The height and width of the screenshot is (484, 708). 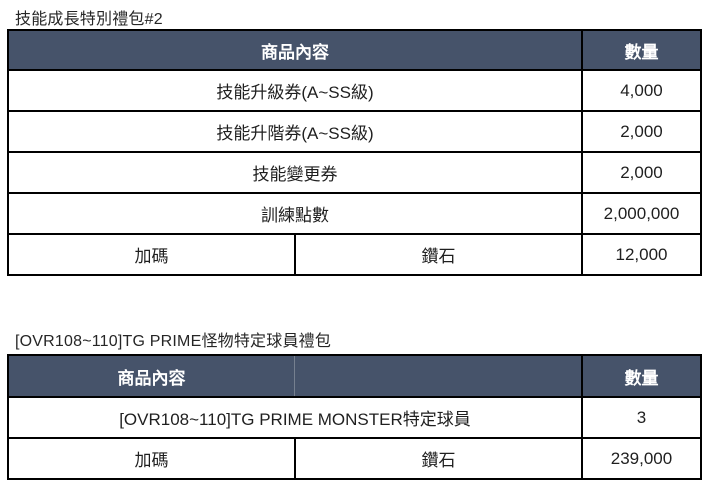 I want to click on product-name-cell: 技能升級券(A~SS級), so click(x=295, y=92).